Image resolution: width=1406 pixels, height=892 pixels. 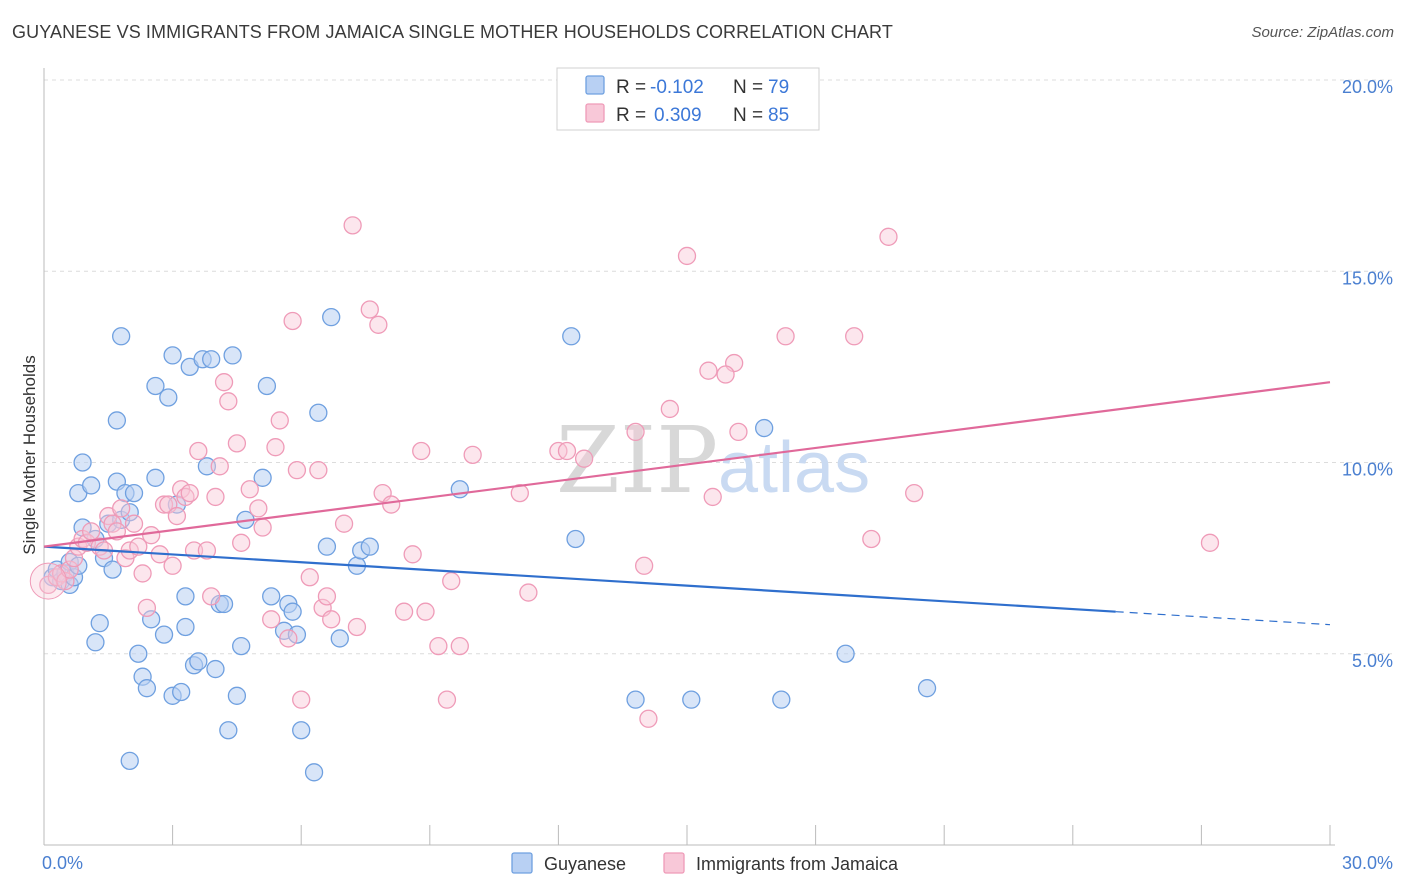 What do you see at coordinates (778, 87) in the screenshot?
I see `legend-n-value: 79` at bounding box center [778, 87].